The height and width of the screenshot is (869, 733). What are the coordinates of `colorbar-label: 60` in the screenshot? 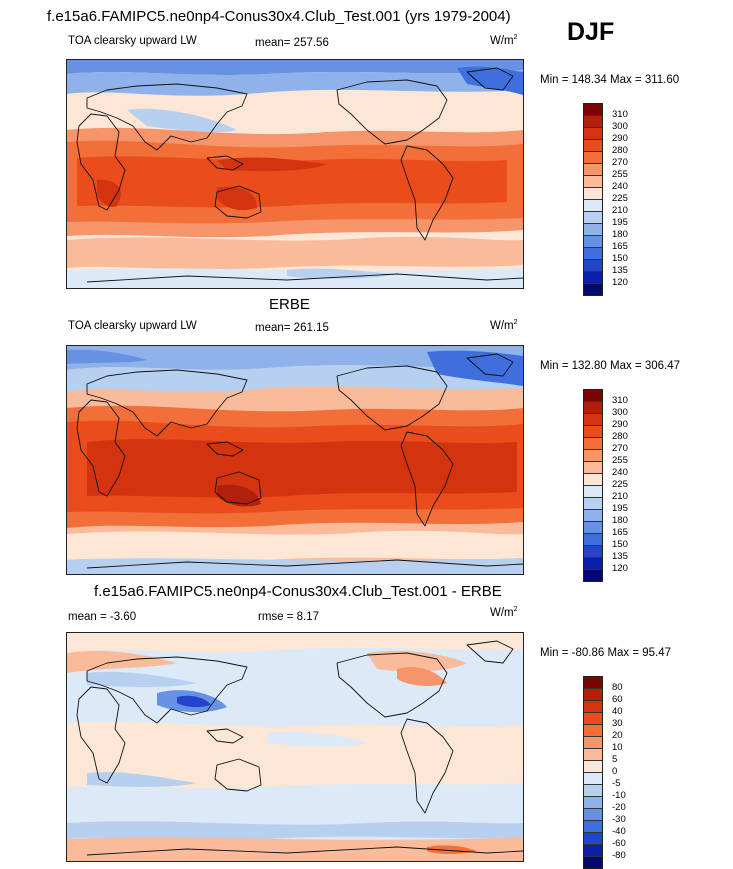 It's located at (617, 699).